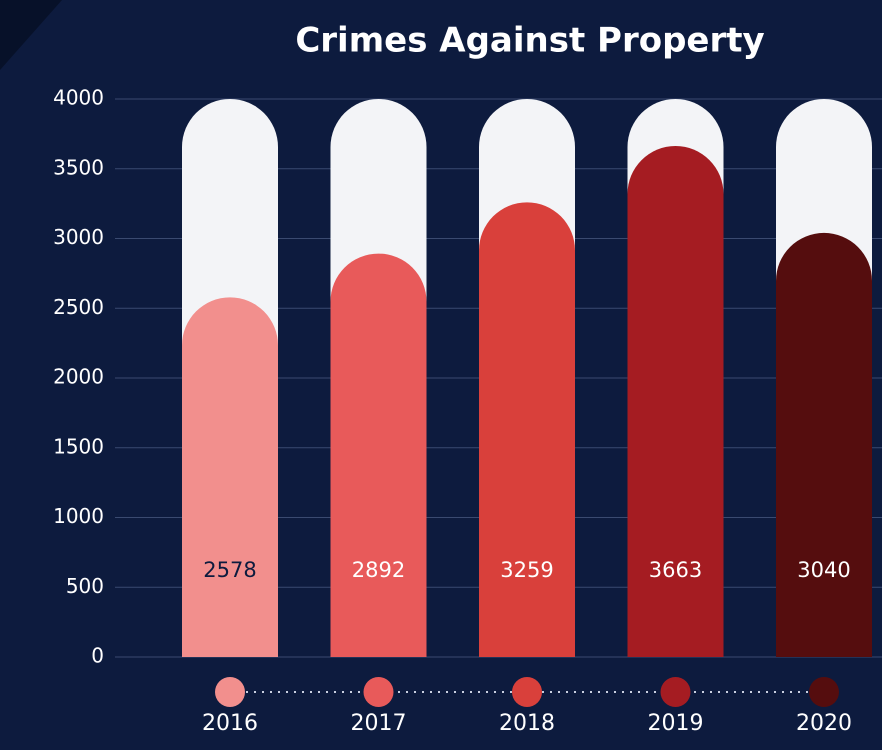 The height and width of the screenshot is (750, 882). Describe the element at coordinates (85, 586) in the screenshot. I see `y-tick-label: 500` at that location.